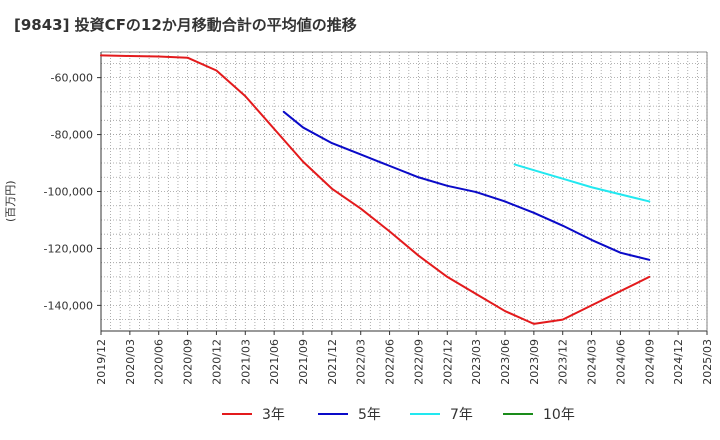  Describe the element at coordinates (505, 362) in the screenshot. I see `x-tick-label: 2023/06` at that location.